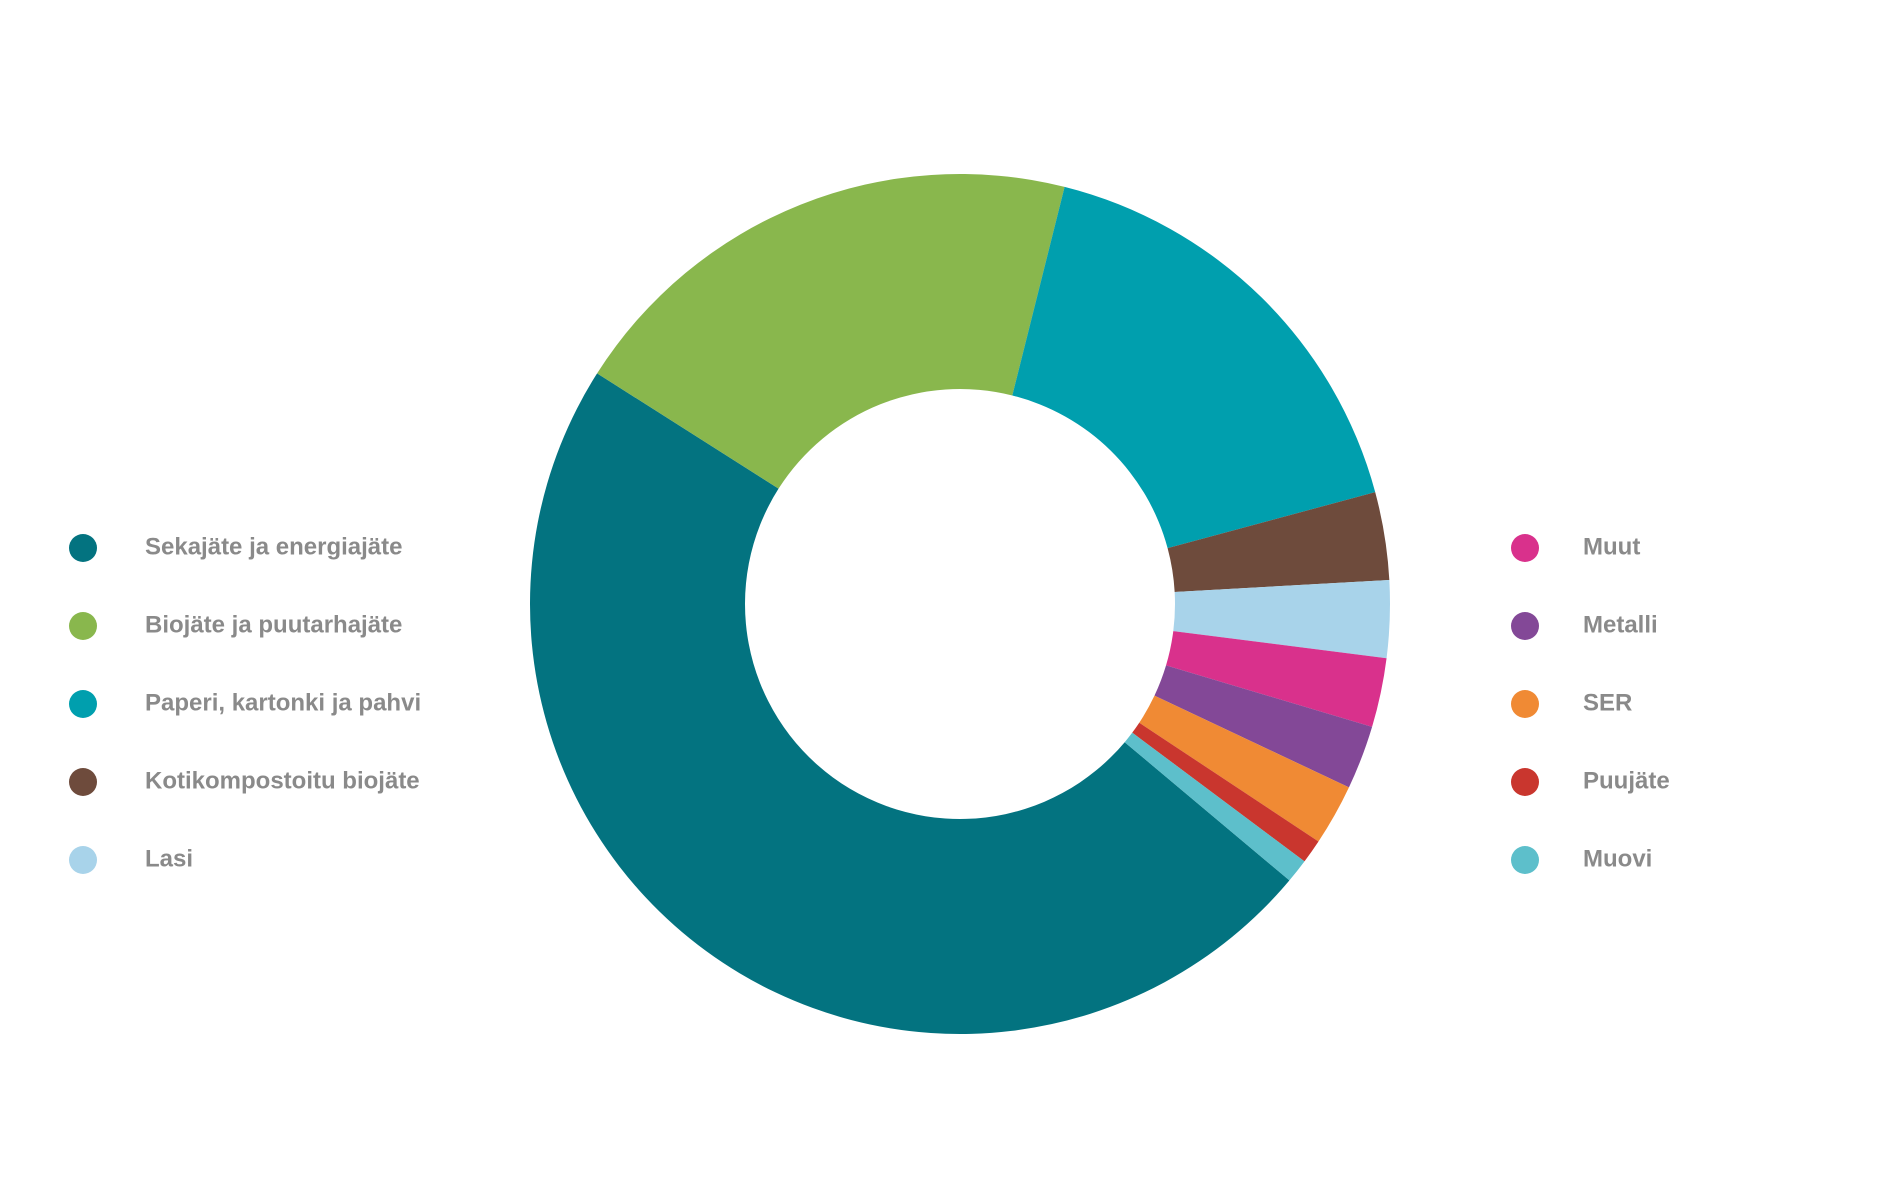  I want to click on legend-label: Muovi, so click(1617, 858).